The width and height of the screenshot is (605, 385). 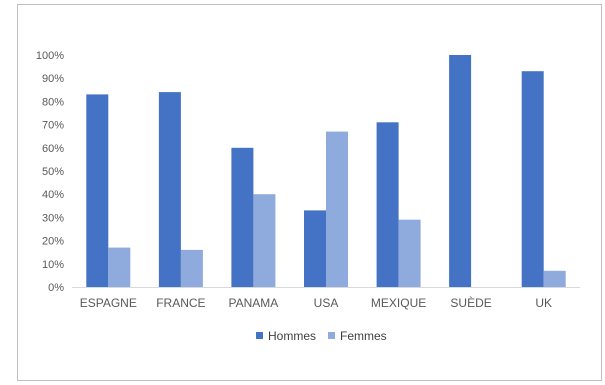 I want to click on y-tick-label: 0%, so click(x=56, y=288).